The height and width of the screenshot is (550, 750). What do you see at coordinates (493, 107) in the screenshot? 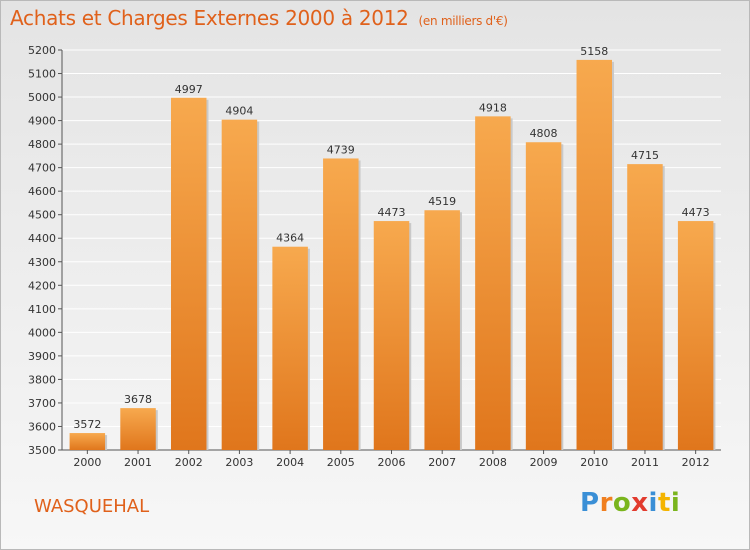
I see `value-label: 4918` at bounding box center [493, 107].